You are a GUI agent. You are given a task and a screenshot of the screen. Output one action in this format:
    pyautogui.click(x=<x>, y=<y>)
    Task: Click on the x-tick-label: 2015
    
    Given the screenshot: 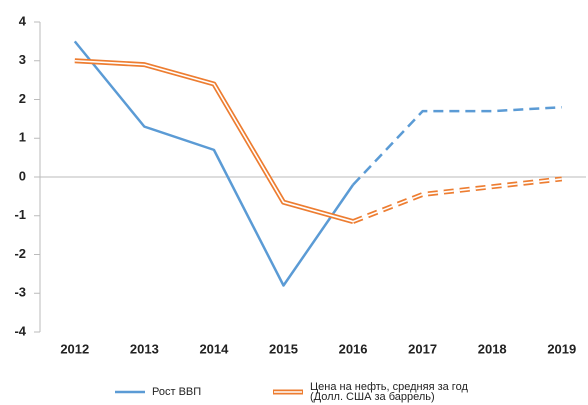 What is the action you would take?
    pyautogui.click(x=283, y=348)
    